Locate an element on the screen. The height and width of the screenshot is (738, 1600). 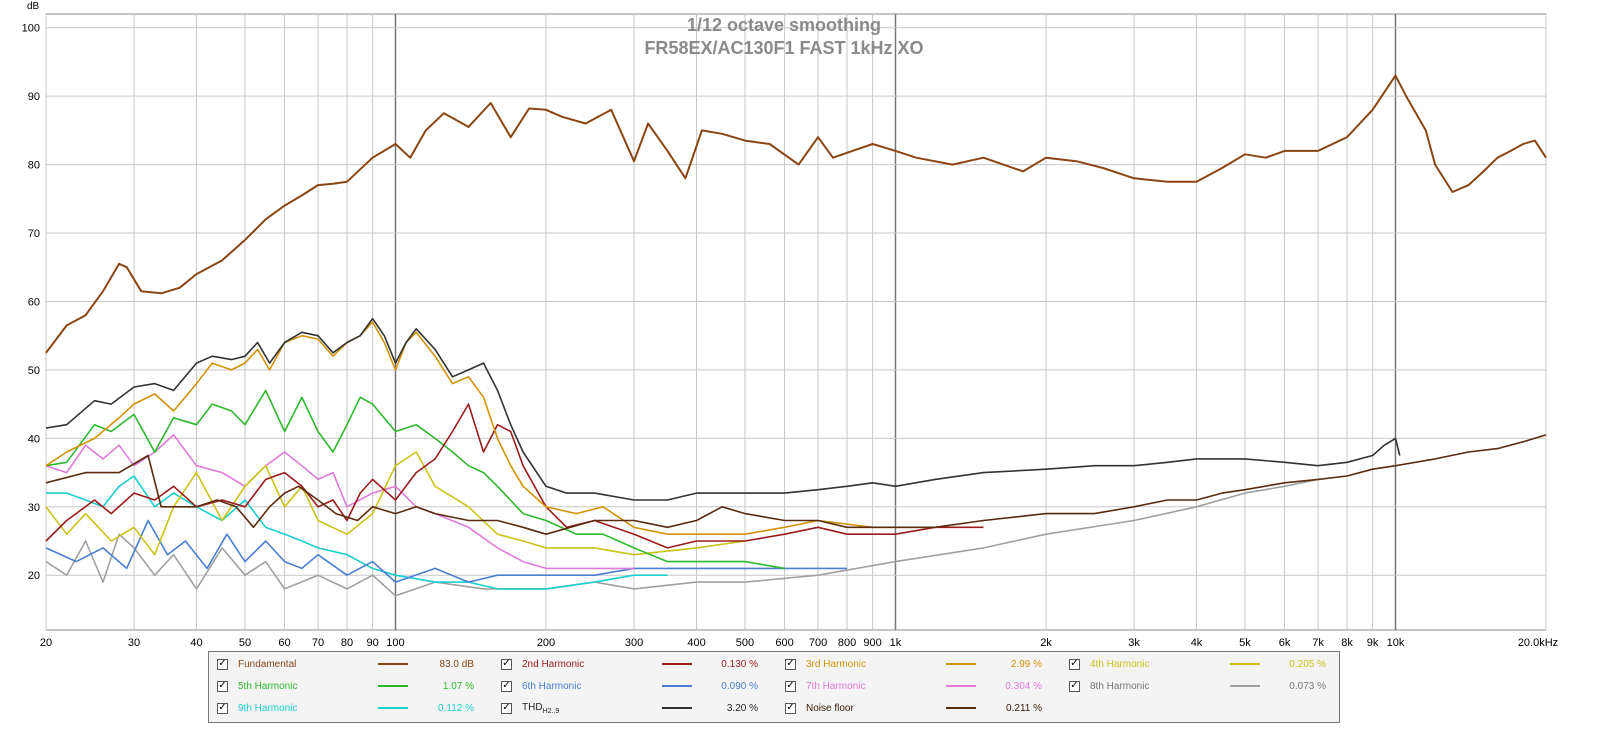
legend-series-name-text: 6th Harmonic is located at coordinates (552, 686).